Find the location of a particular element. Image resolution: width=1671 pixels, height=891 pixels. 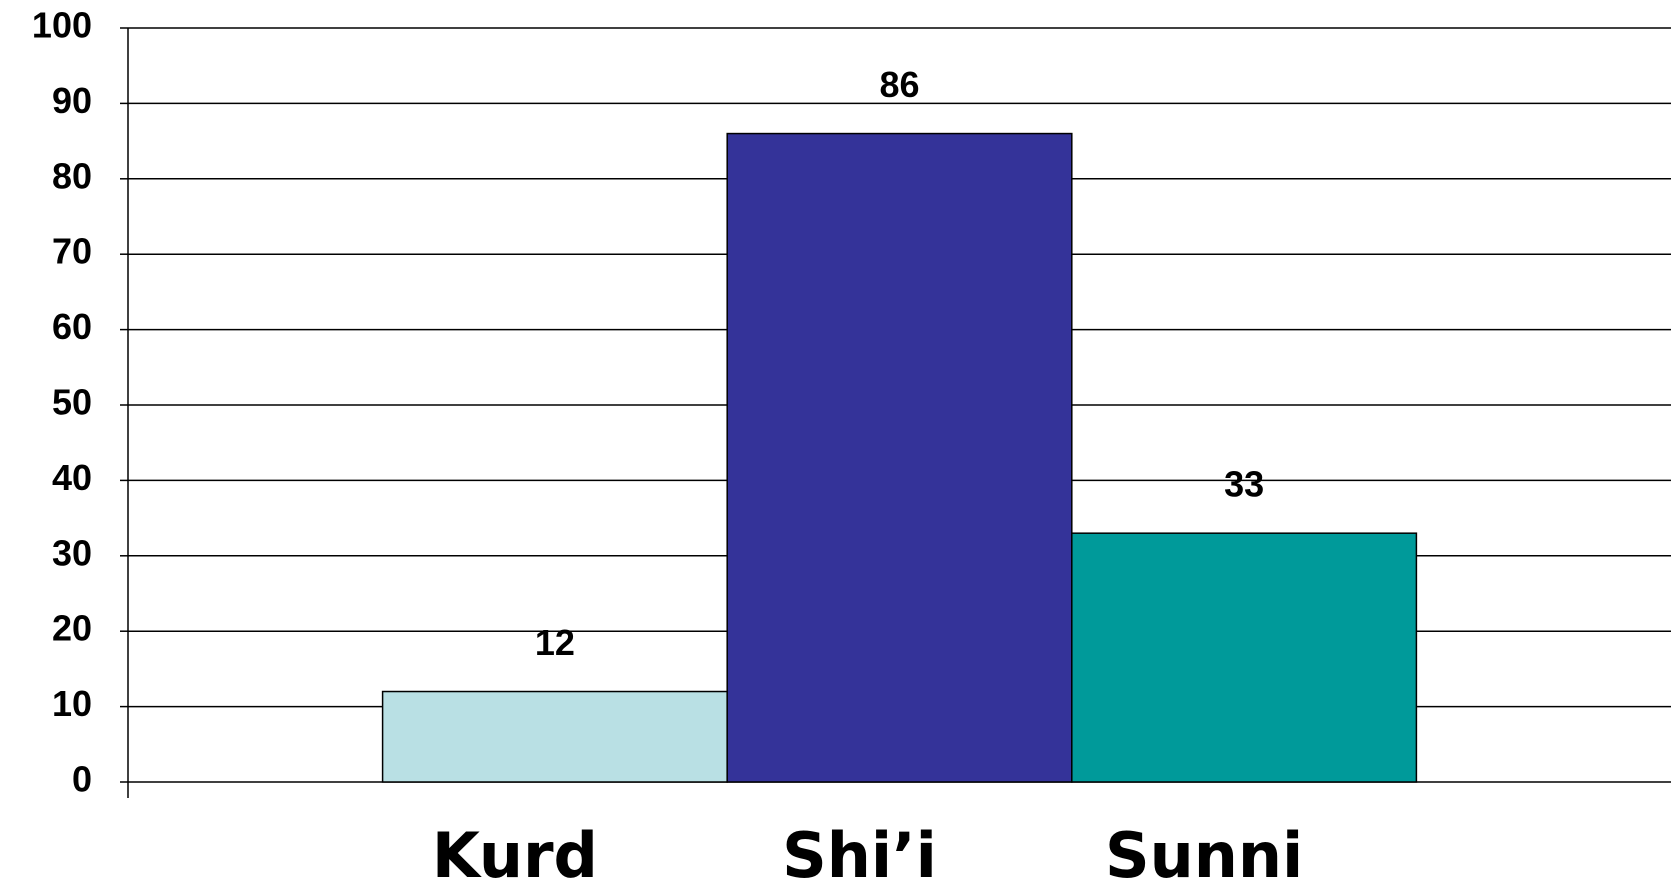

y-tick-label: 60 is located at coordinates (72, 326).